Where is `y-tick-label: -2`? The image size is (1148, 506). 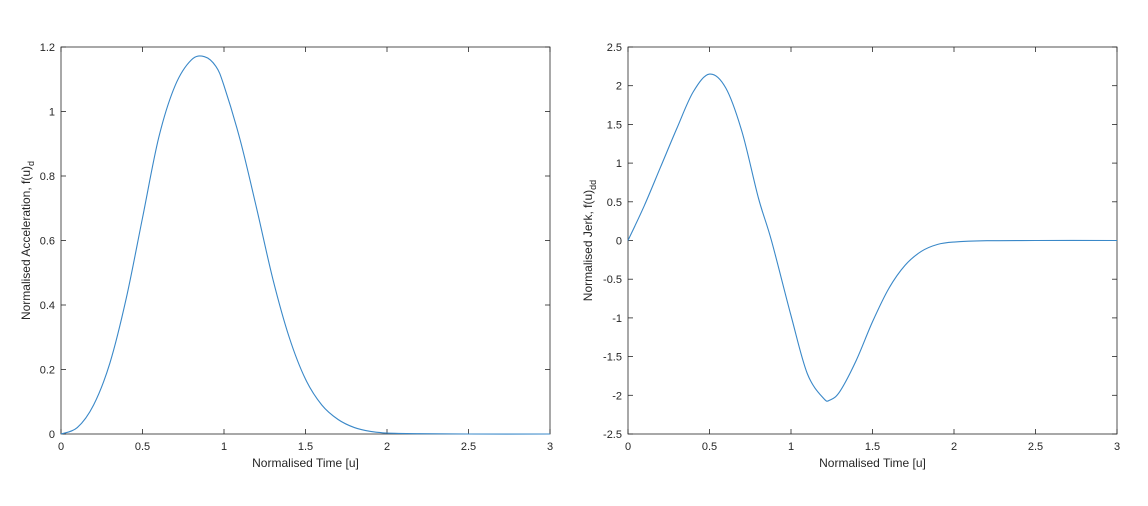
y-tick-label: -2 is located at coordinates (617, 396).